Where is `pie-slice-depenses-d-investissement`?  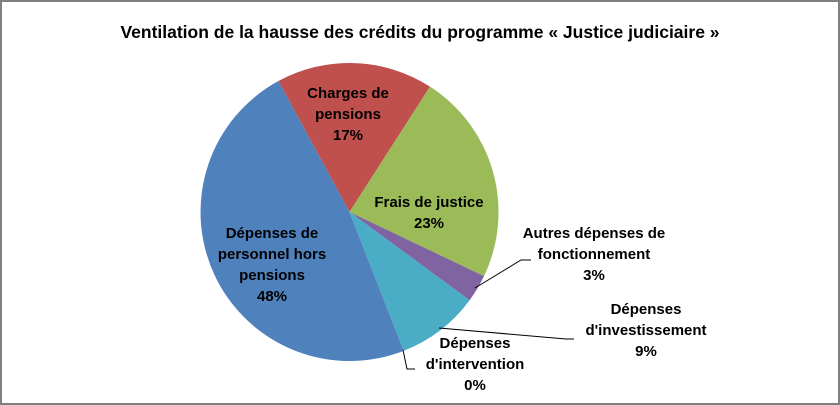
pie-slice-depenses-d-investissement is located at coordinates (409, 281).